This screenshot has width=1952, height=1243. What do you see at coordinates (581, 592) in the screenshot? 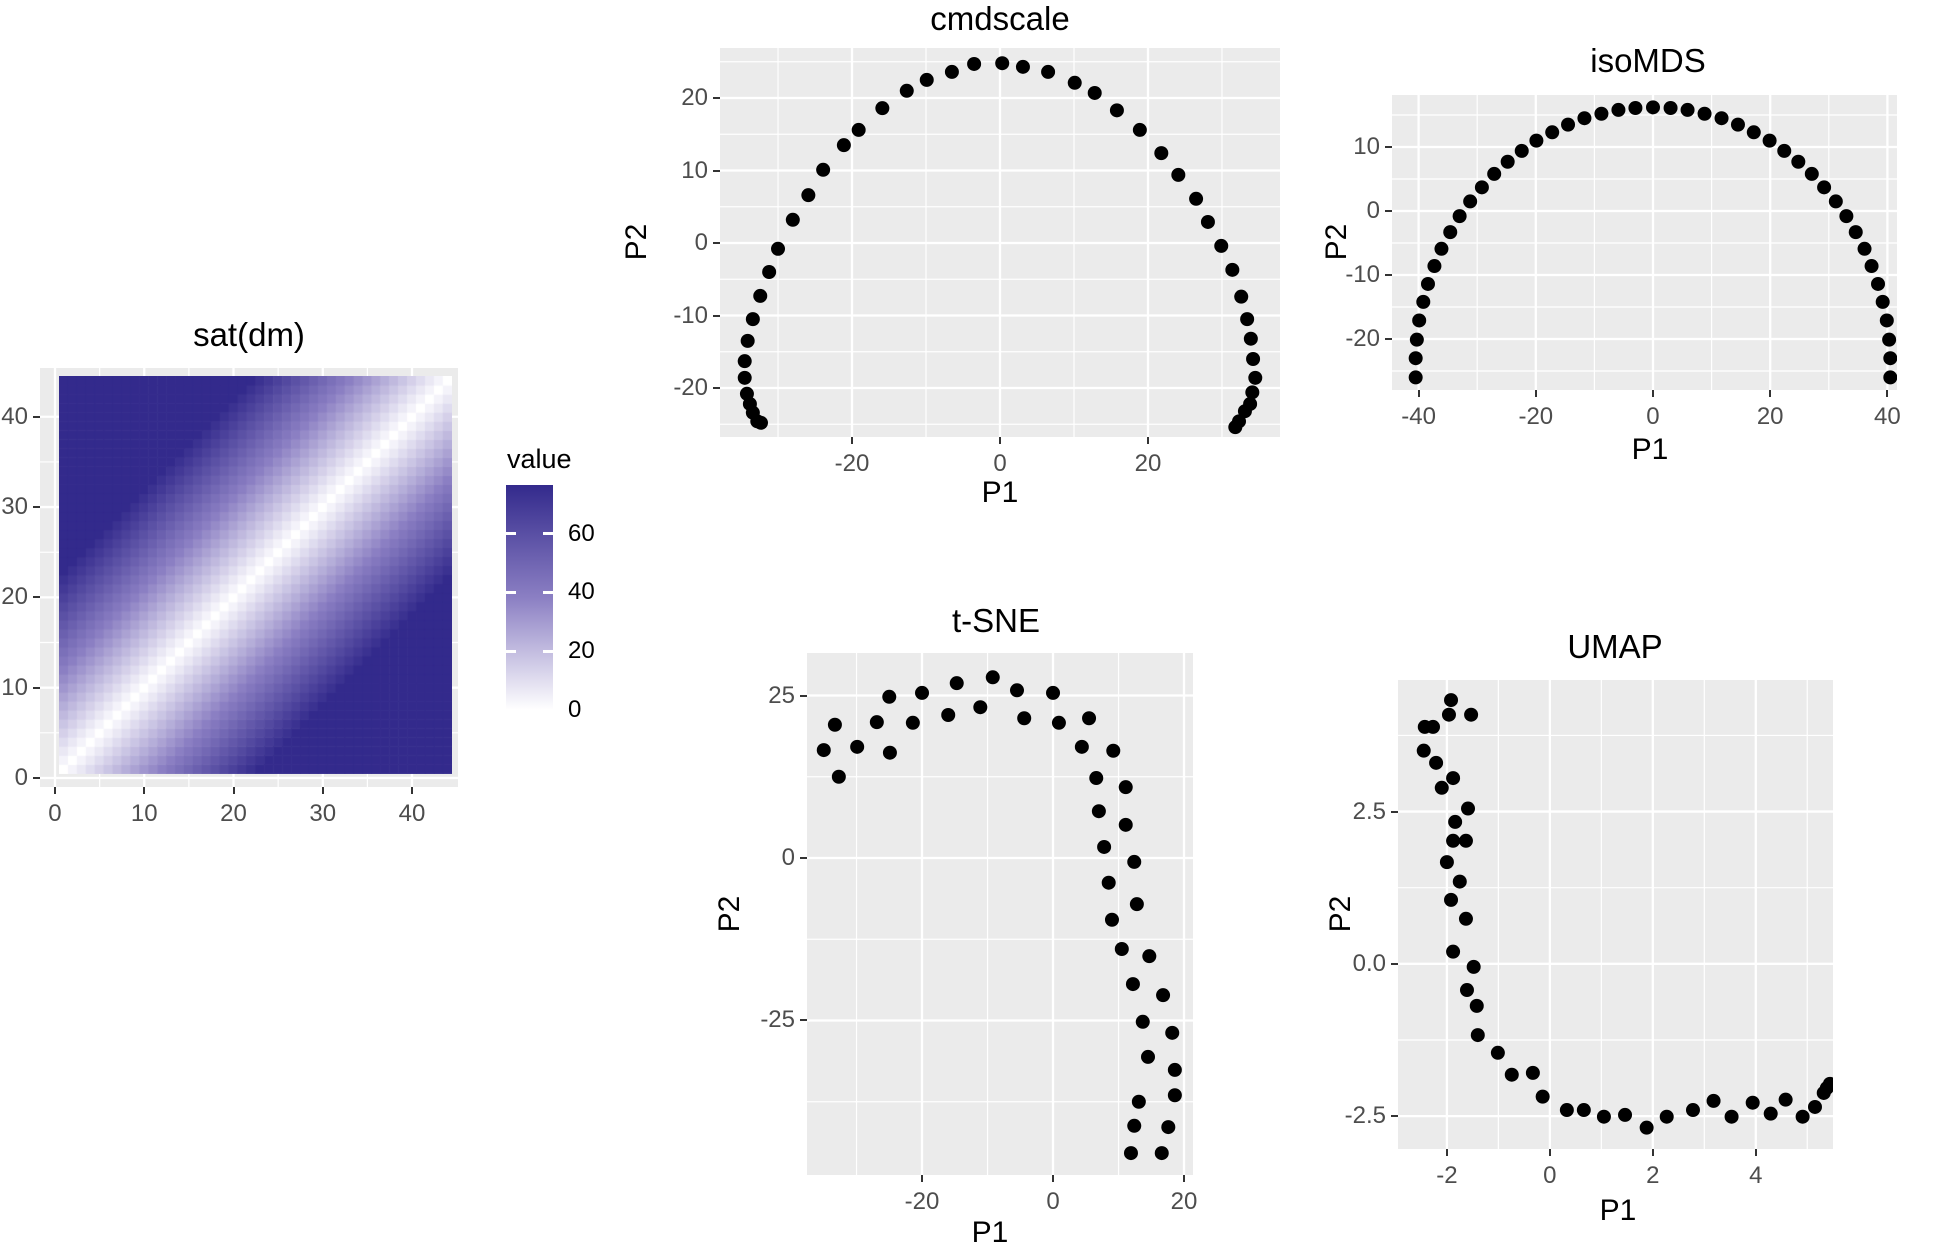
I see `legend-tick-label: 40` at bounding box center [581, 592].